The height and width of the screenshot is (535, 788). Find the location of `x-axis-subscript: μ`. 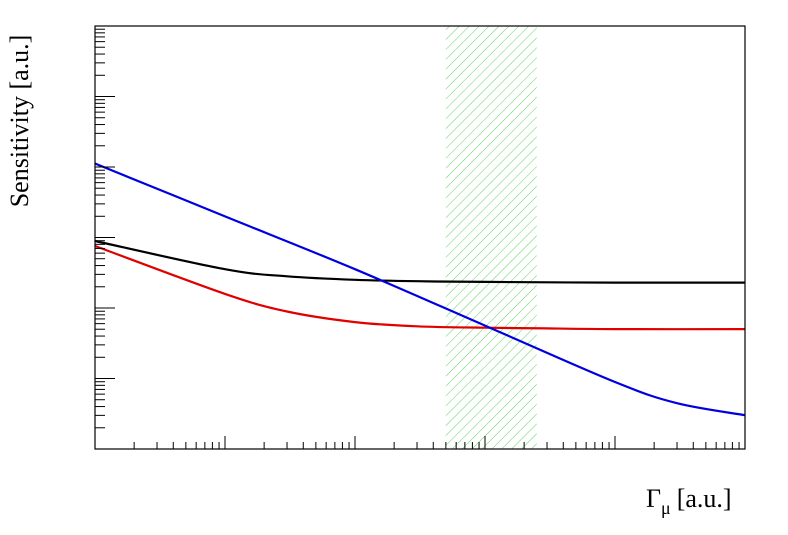

x-axis-subscript: μ is located at coordinates (666, 508).